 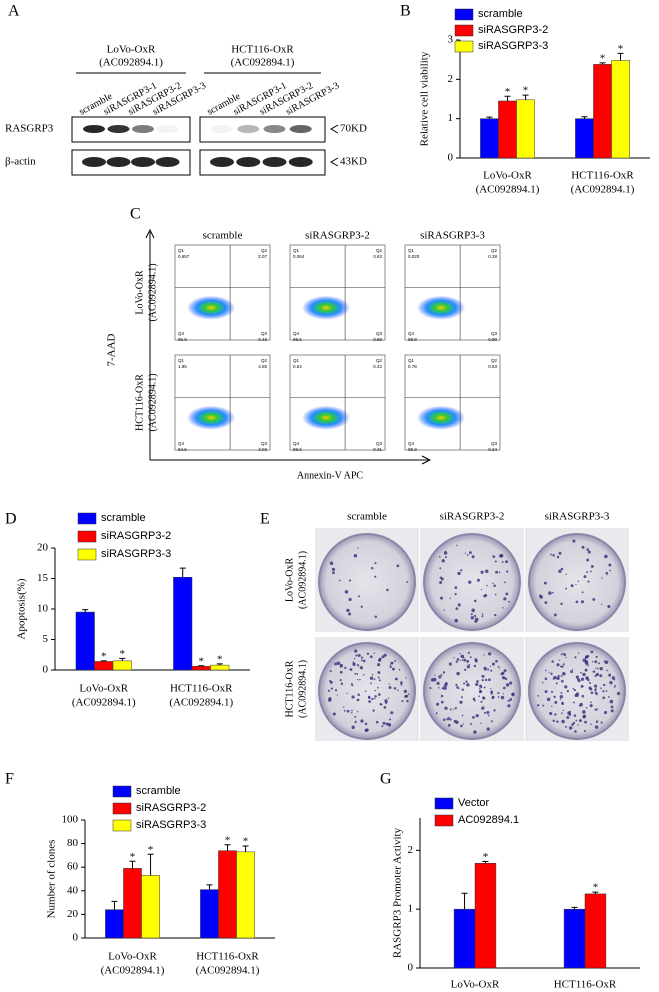 What do you see at coordinates (182, 449) in the screenshot?
I see `quadrant-value: 94.6` at bounding box center [182, 449].